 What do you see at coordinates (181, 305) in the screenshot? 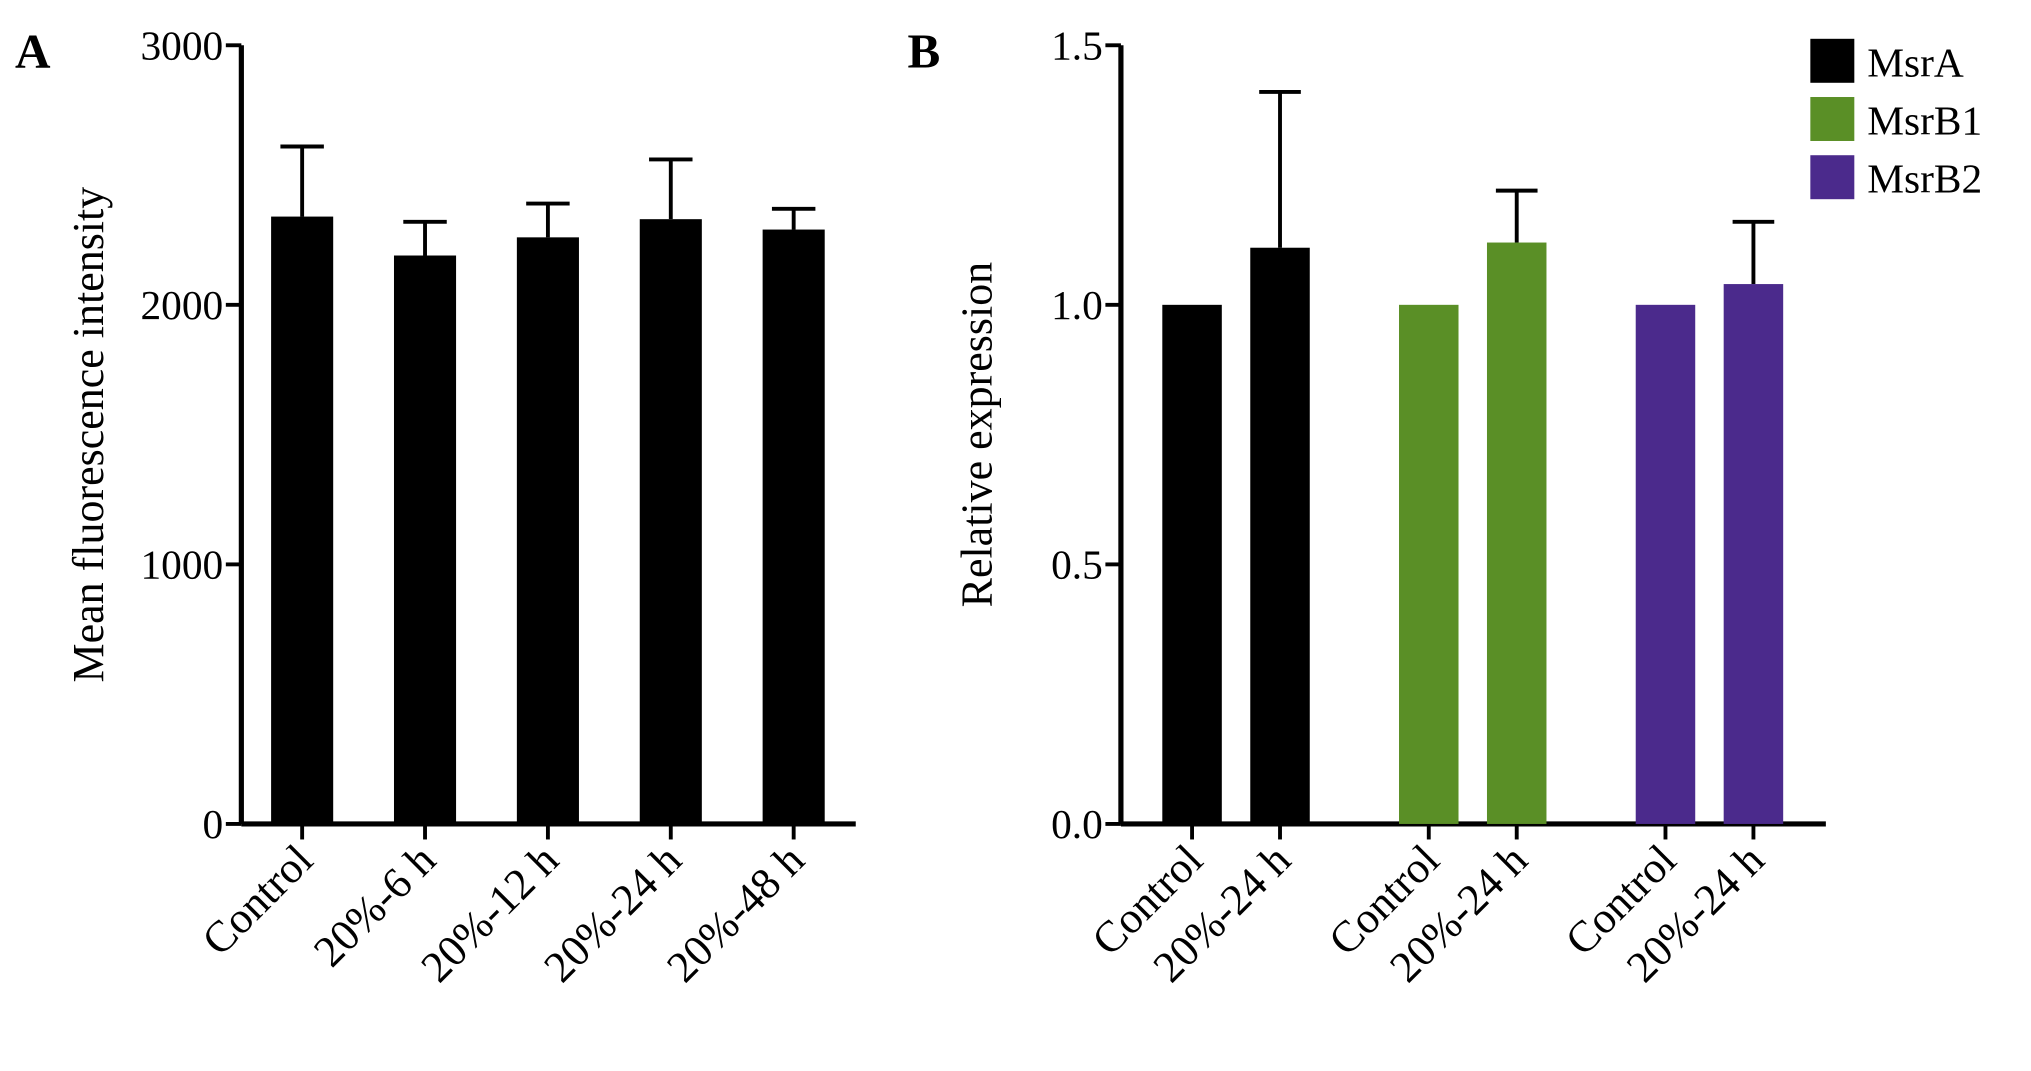
I see `y-tick-label: 2000` at bounding box center [181, 305].